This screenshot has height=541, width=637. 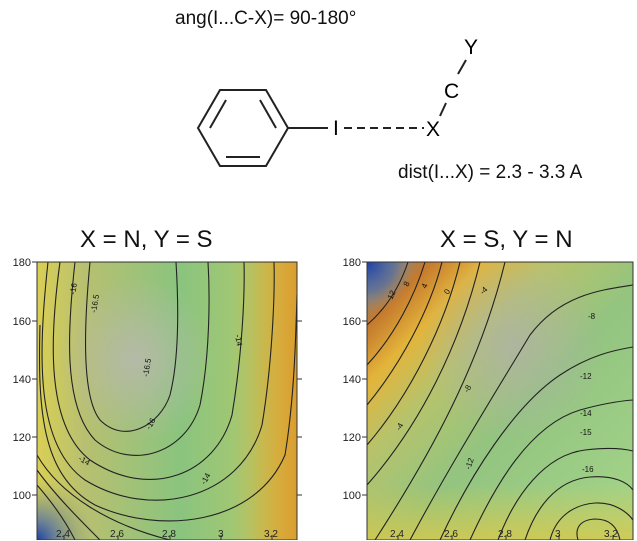 What do you see at coordinates (490, 172) in the screenshot?
I see `distance-range-label: dist(I...X) = 2.3 - 3.3 A` at bounding box center [490, 172].